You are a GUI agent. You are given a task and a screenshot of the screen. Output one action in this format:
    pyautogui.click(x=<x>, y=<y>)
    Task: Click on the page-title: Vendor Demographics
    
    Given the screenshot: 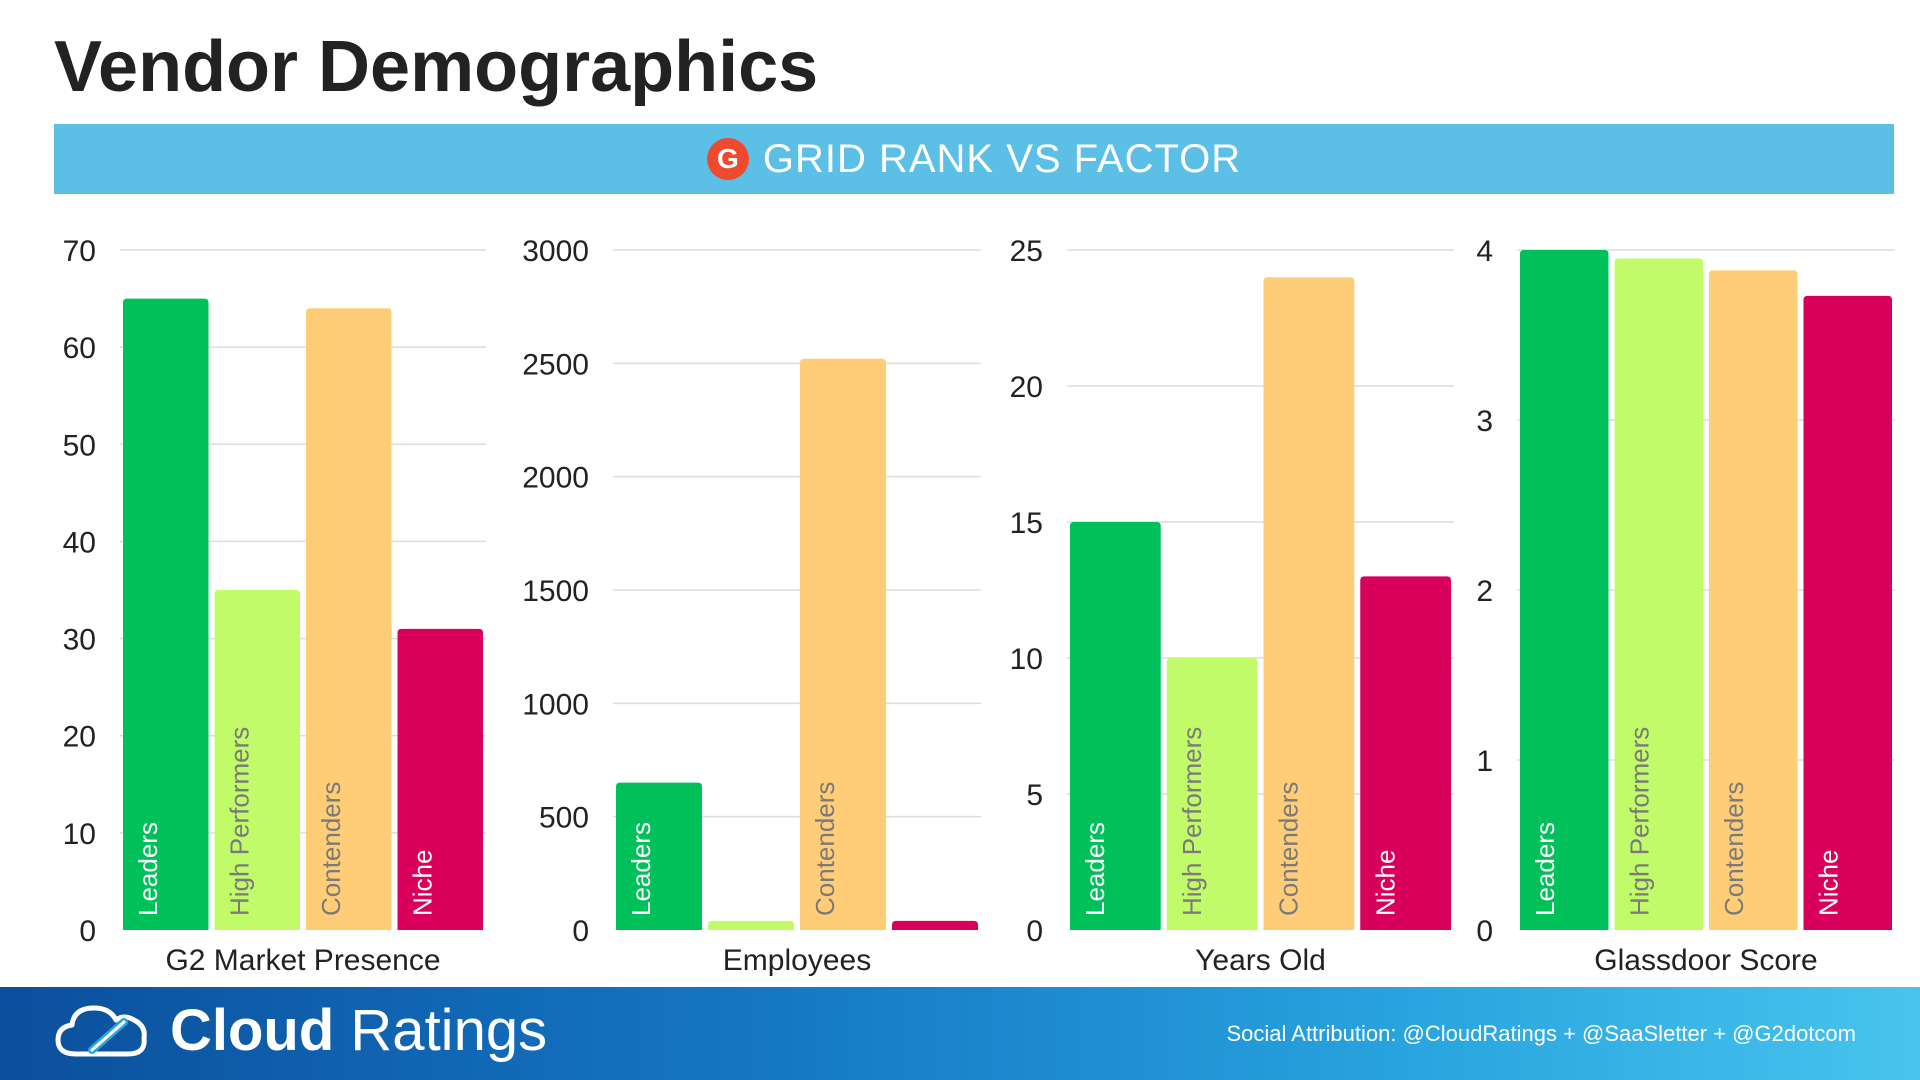 What is the action you would take?
    pyautogui.click(x=436, y=67)
    